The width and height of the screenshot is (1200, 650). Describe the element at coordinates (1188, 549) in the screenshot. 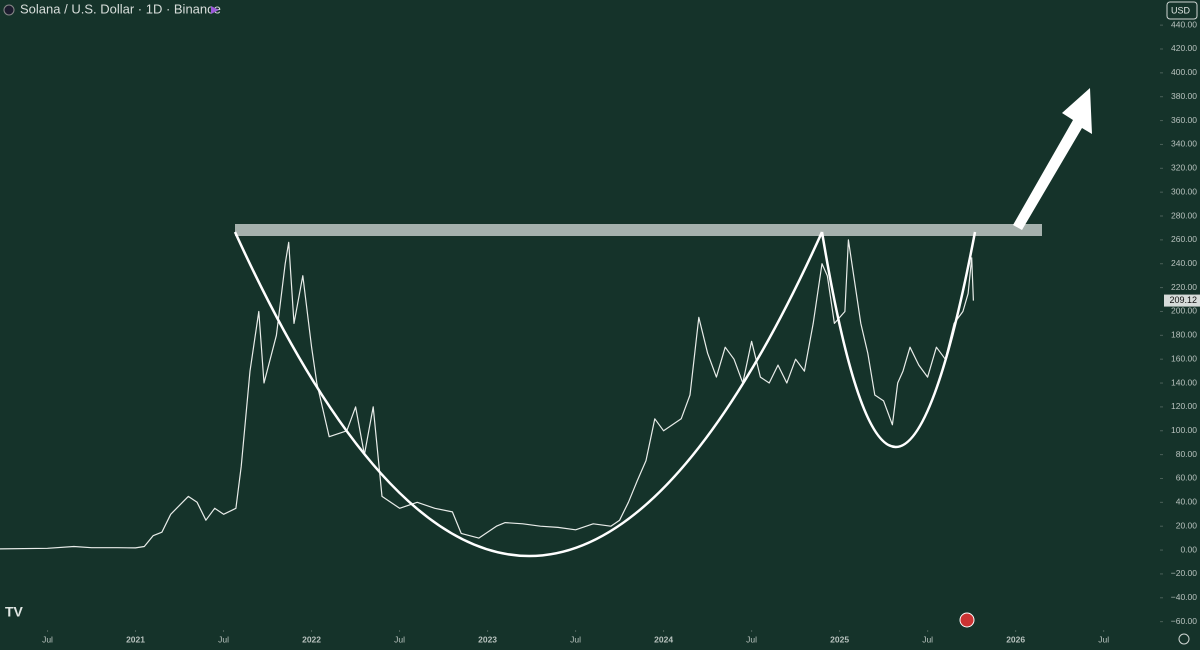

I see `y-tick-label: 0.00` at that location.